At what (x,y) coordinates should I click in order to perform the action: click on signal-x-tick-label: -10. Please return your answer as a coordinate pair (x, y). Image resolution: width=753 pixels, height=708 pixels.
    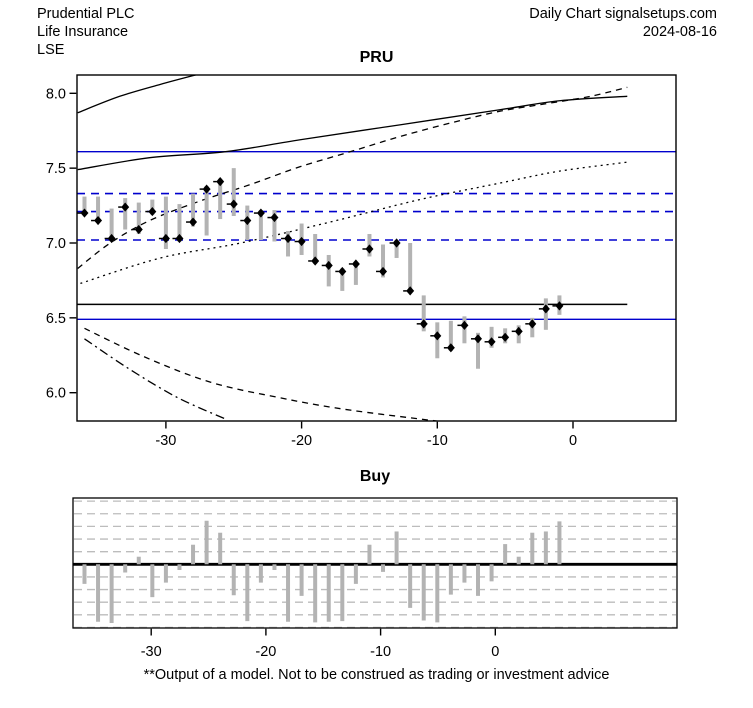
    Looking at the image, I should click on (380, 652).